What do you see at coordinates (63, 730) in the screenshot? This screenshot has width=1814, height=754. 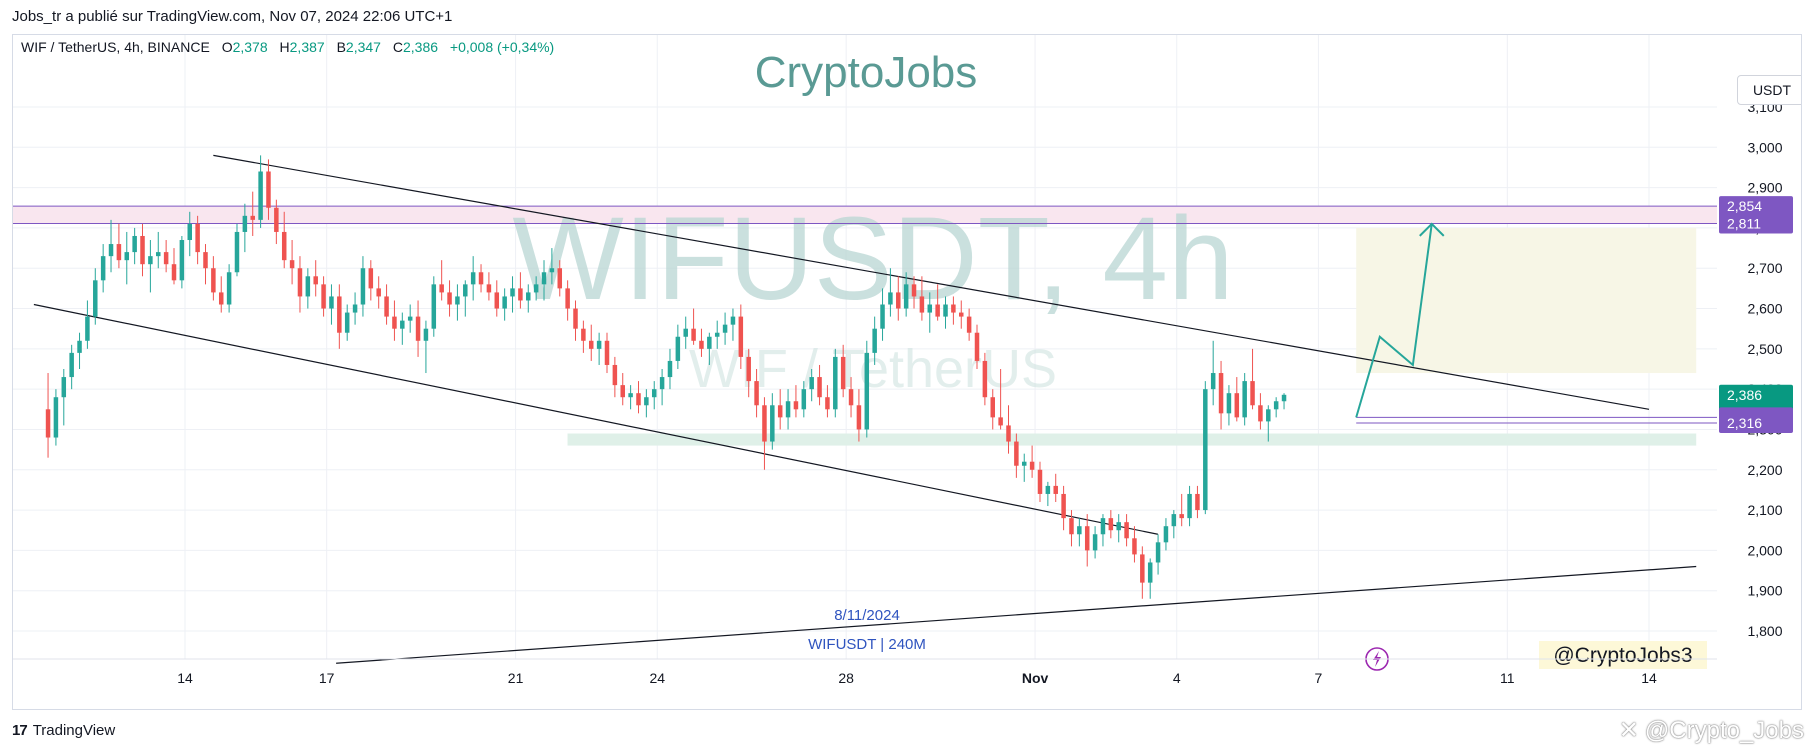 I see `tradingview-logo: ⁠17 TradingView` at bounding box center [63, 730].